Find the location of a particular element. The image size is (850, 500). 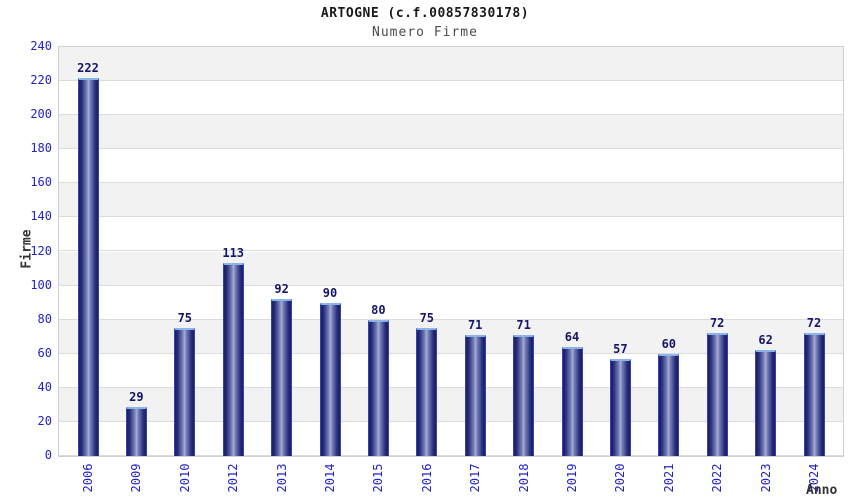

y-tick-label: 140 is located at coordinates (41, 216).